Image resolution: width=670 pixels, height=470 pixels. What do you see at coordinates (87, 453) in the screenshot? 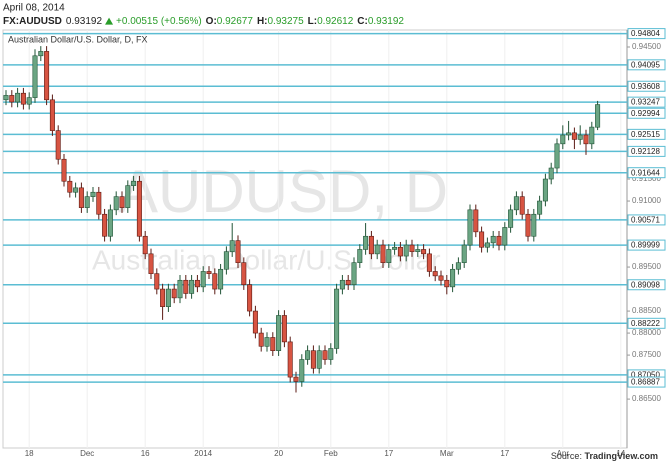
I see `x-tick-label: Dec` at bounding box center [87, 453].